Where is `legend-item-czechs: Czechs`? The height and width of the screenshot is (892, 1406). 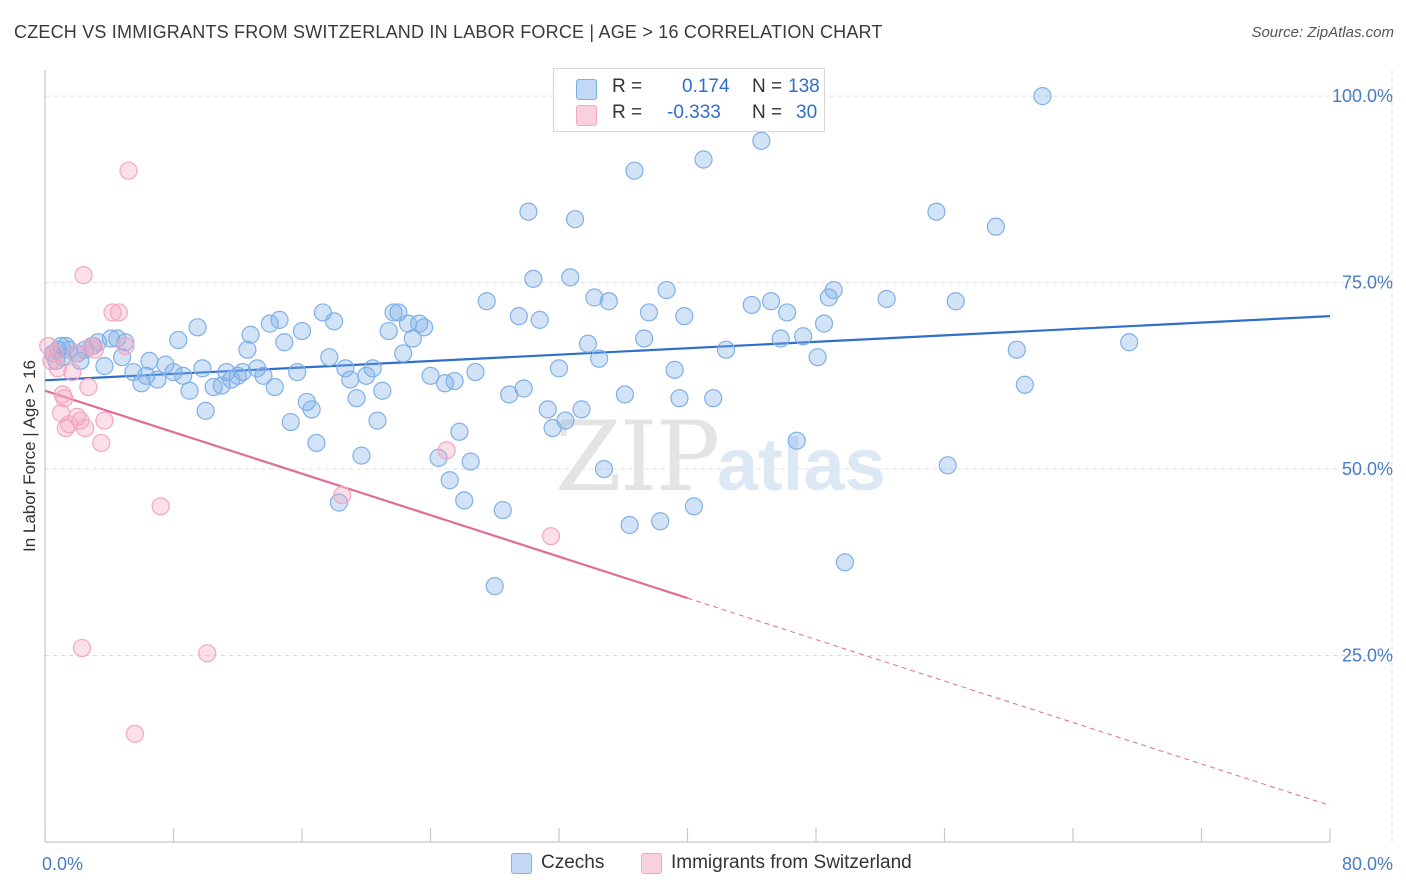 legend-item-czechs: Czechs is located at coordinates (566, 864).